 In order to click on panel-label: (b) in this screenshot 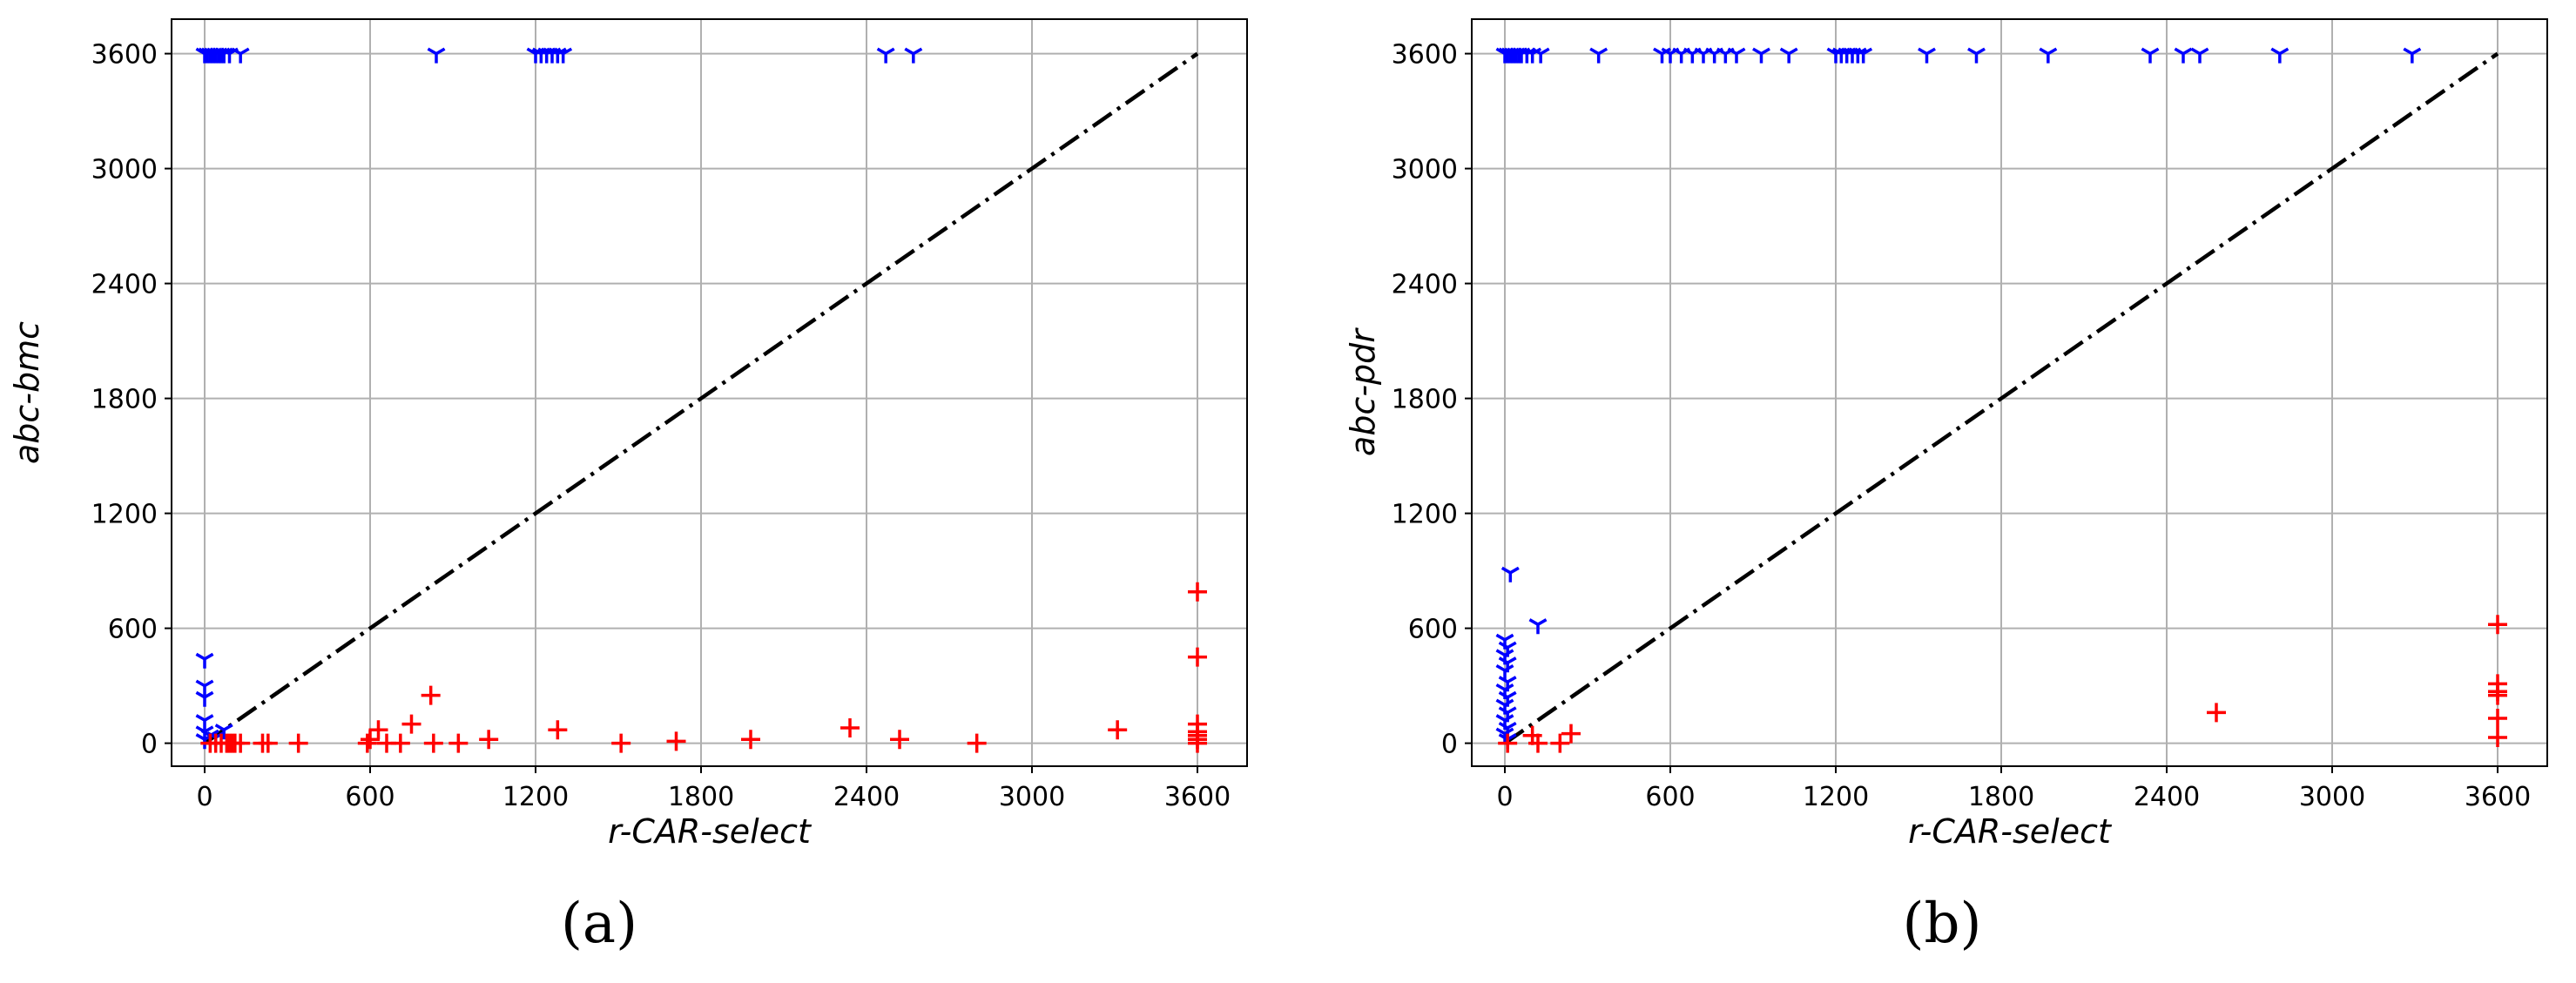, I will do `click(1943, 924)`.